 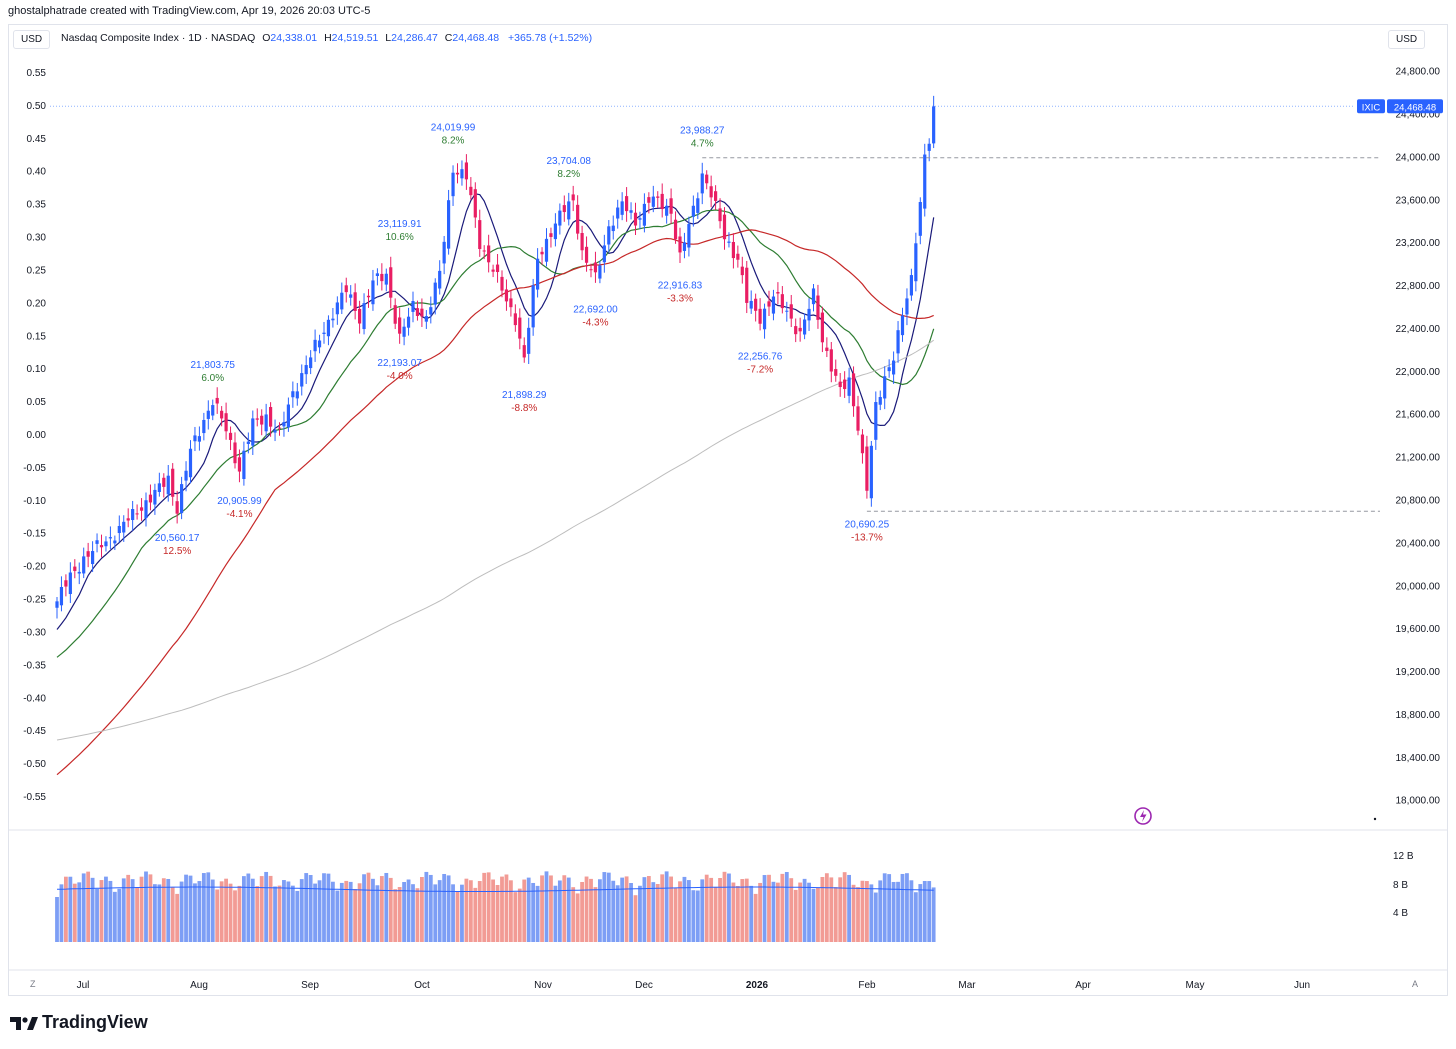 What do you see at coordinates (1407, 39) in the screenshot?
I see `currency-right-button: USD` at bounding box center [1407, 39].